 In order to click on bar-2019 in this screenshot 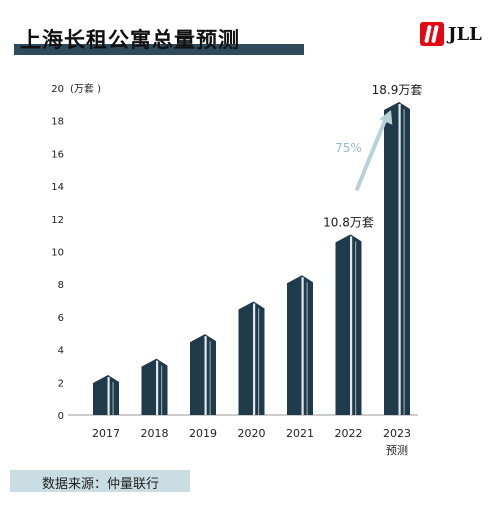, I will do `click(203, 374)`.